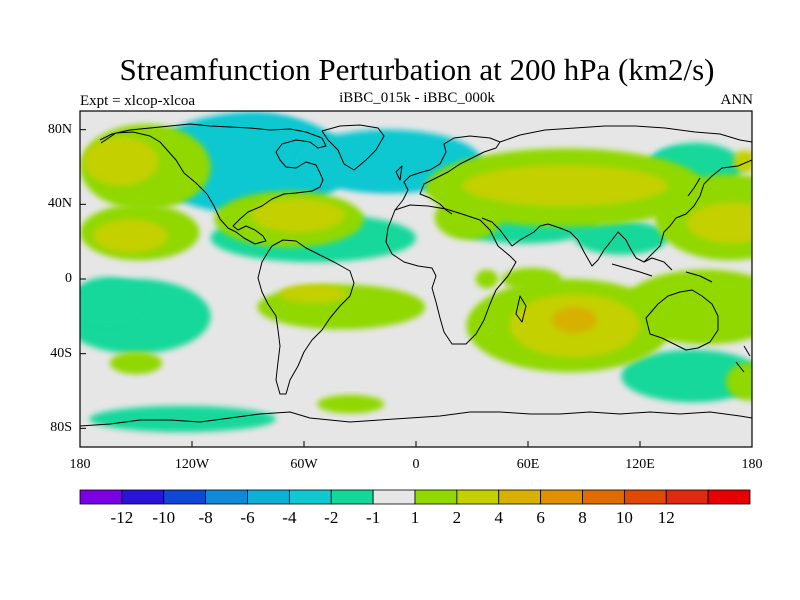  Describe the element at coordinates (666, 517) in the screenshot. I see `colorbar-label: 12` at that location.